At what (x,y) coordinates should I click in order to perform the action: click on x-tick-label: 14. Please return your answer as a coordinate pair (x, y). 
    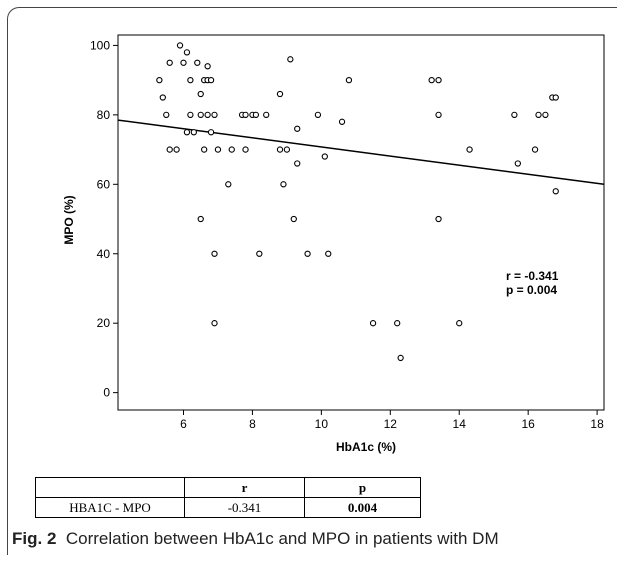
    Looking at the image, I should click on (460, 424).